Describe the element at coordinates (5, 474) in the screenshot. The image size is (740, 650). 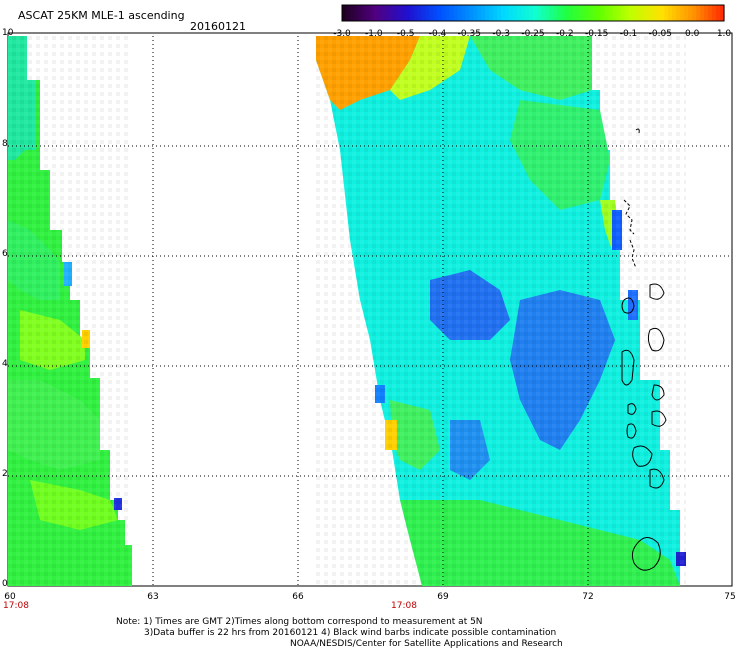
I see `y-tick-2: 2` at that location.